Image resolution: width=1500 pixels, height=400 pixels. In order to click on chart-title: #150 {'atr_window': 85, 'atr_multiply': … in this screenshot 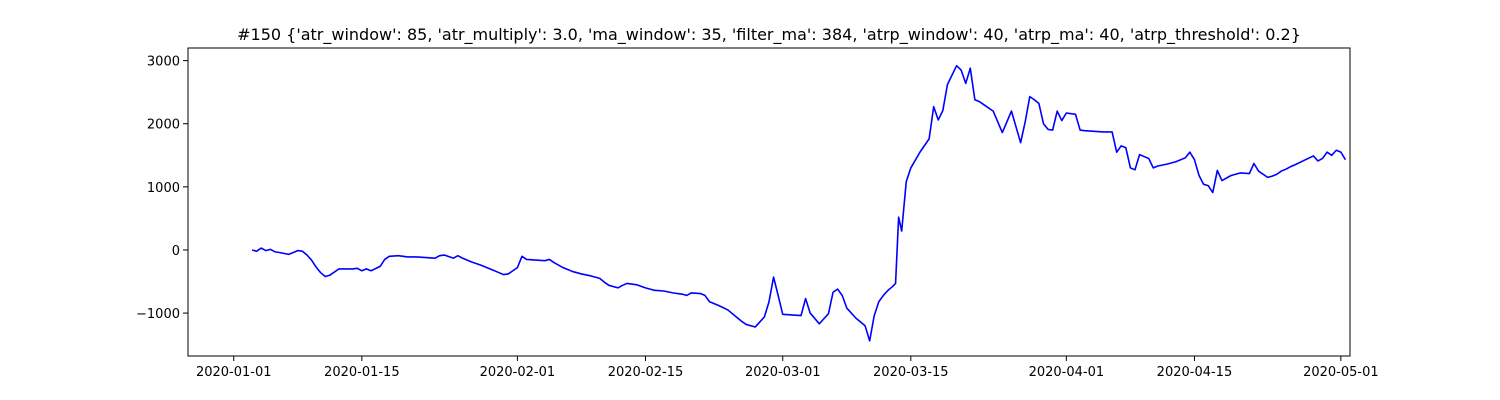, I will do `click(769, 35)`.